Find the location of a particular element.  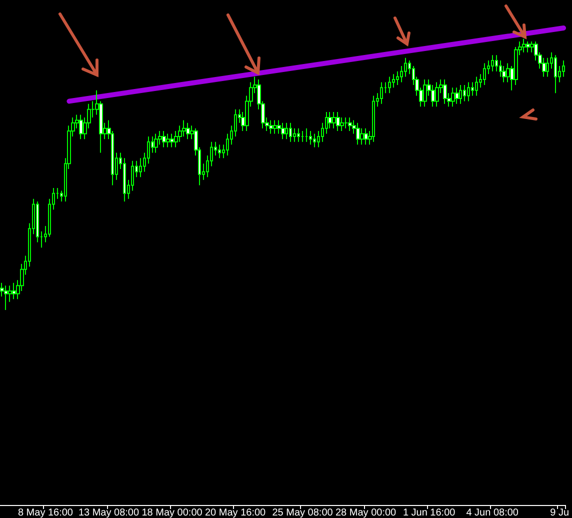

x-tick-label: 25 May 08:00 is located at coordinates (303, 513).